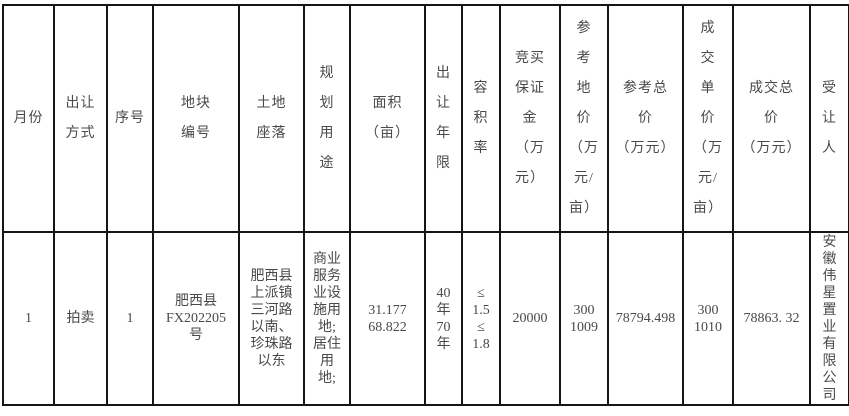 The height and width of the screenshot is (416, 849). What do you see at coordinates (327, 118) in the screenshot?
I see `header-cell-planned-use: 规 划 用 途` at bounding box center [327, 118].